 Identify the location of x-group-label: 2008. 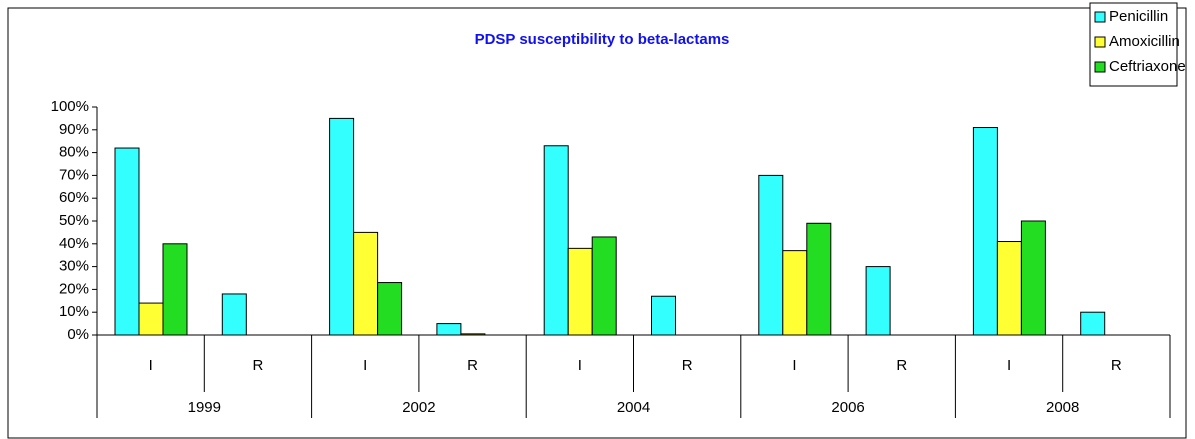
(1062, 407).